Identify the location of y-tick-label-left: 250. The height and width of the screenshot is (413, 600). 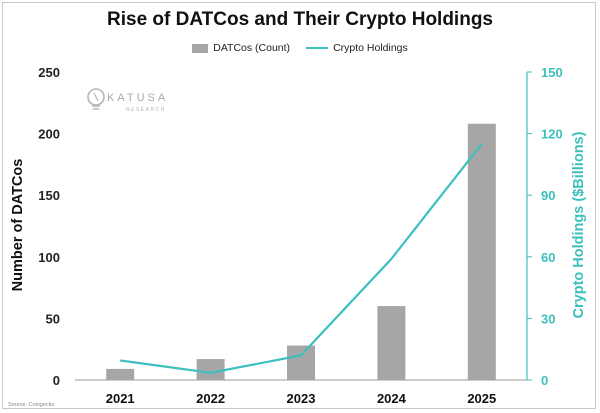
(49, 72).